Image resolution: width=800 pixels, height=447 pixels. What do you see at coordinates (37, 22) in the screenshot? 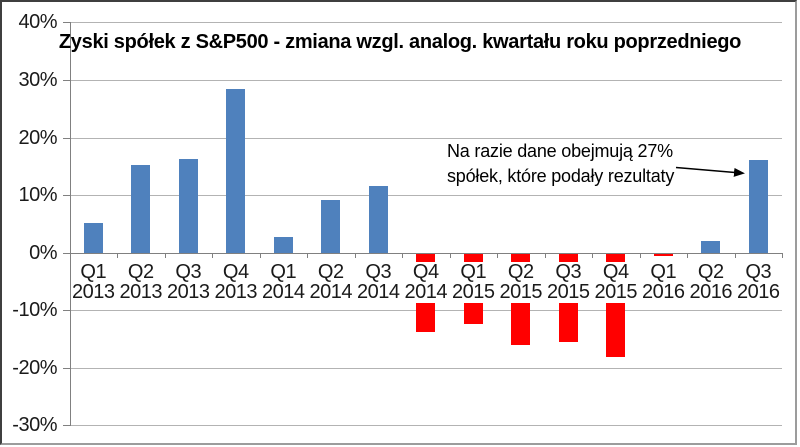
I see `y-axis-label: 40%` at bounding box center [37, 22].